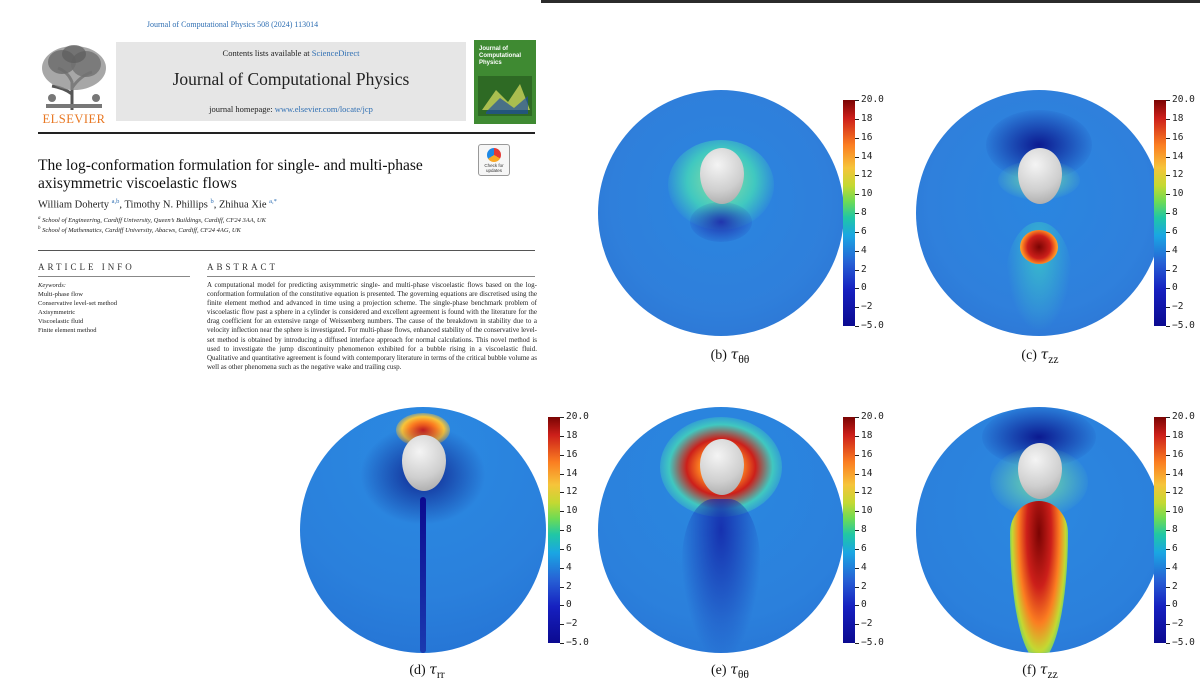 The image size is (1200, 687). Describe the element at coordinates (273, 201) in the screenshot. I see `author-affiliation-marker: a,*` at that location.